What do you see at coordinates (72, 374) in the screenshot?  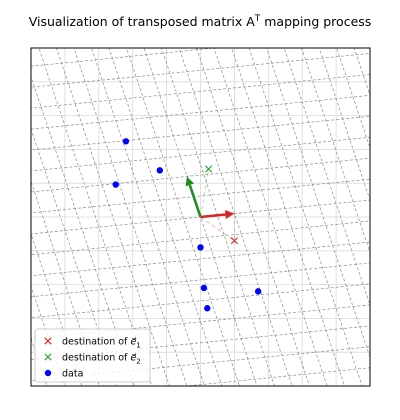 I see `legend-label: data` at bounding box center [72, 374].